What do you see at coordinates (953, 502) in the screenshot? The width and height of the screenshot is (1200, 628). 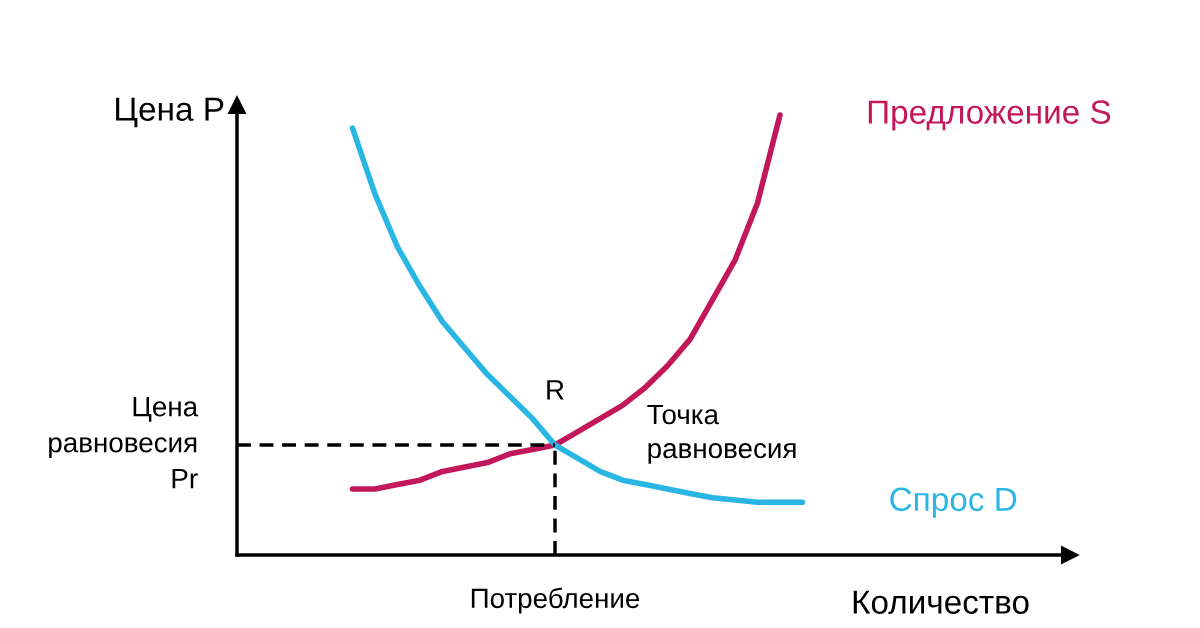 I see `text: Спрос D` at bounding box center [953, 502].